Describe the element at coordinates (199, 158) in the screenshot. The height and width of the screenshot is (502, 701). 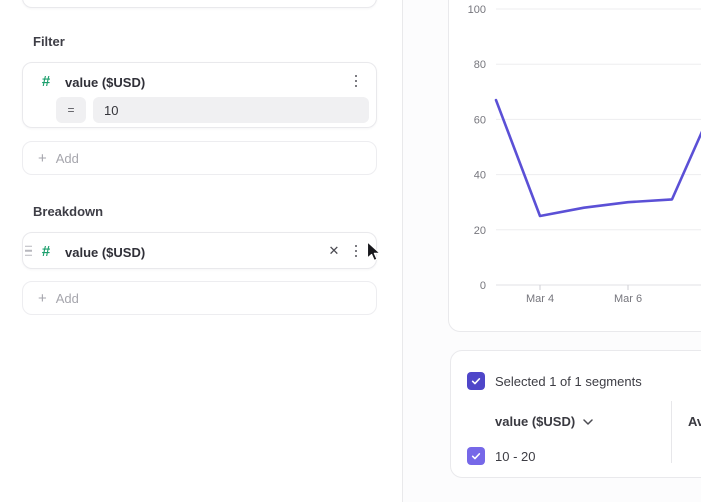
I see `add-filter-button: + Add` at that location.